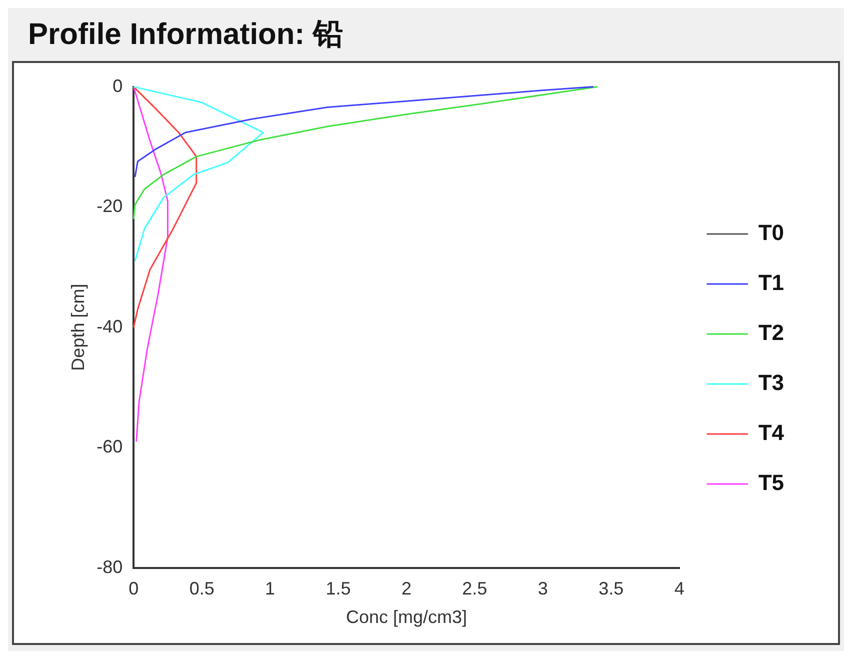 The height and width of the screenshot is (667, 852). What do you see at coordinates (406, 588) in the screenshot?
I see `x-tick-label: 2` at bounding box center [406, 588].